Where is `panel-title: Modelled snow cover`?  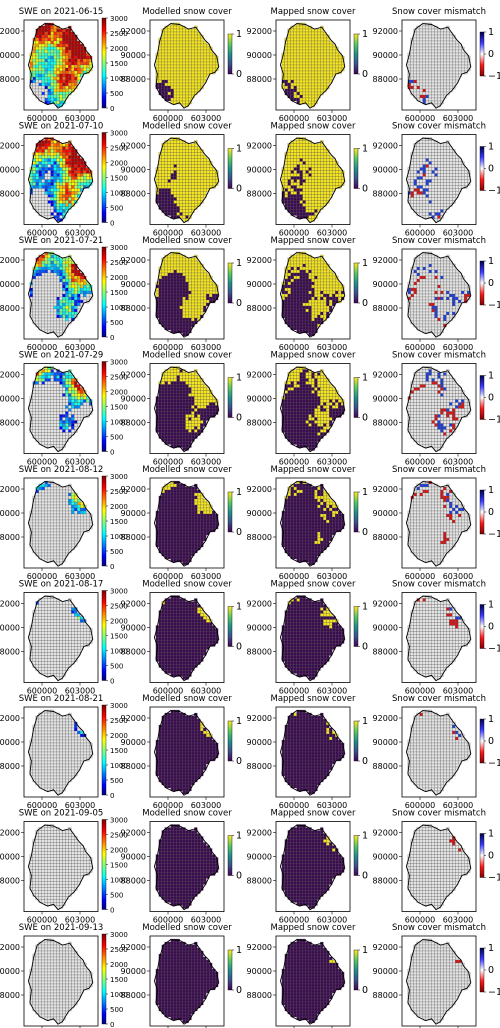
panel-title: Modelled snow cover is located at coordinates (187, 127).